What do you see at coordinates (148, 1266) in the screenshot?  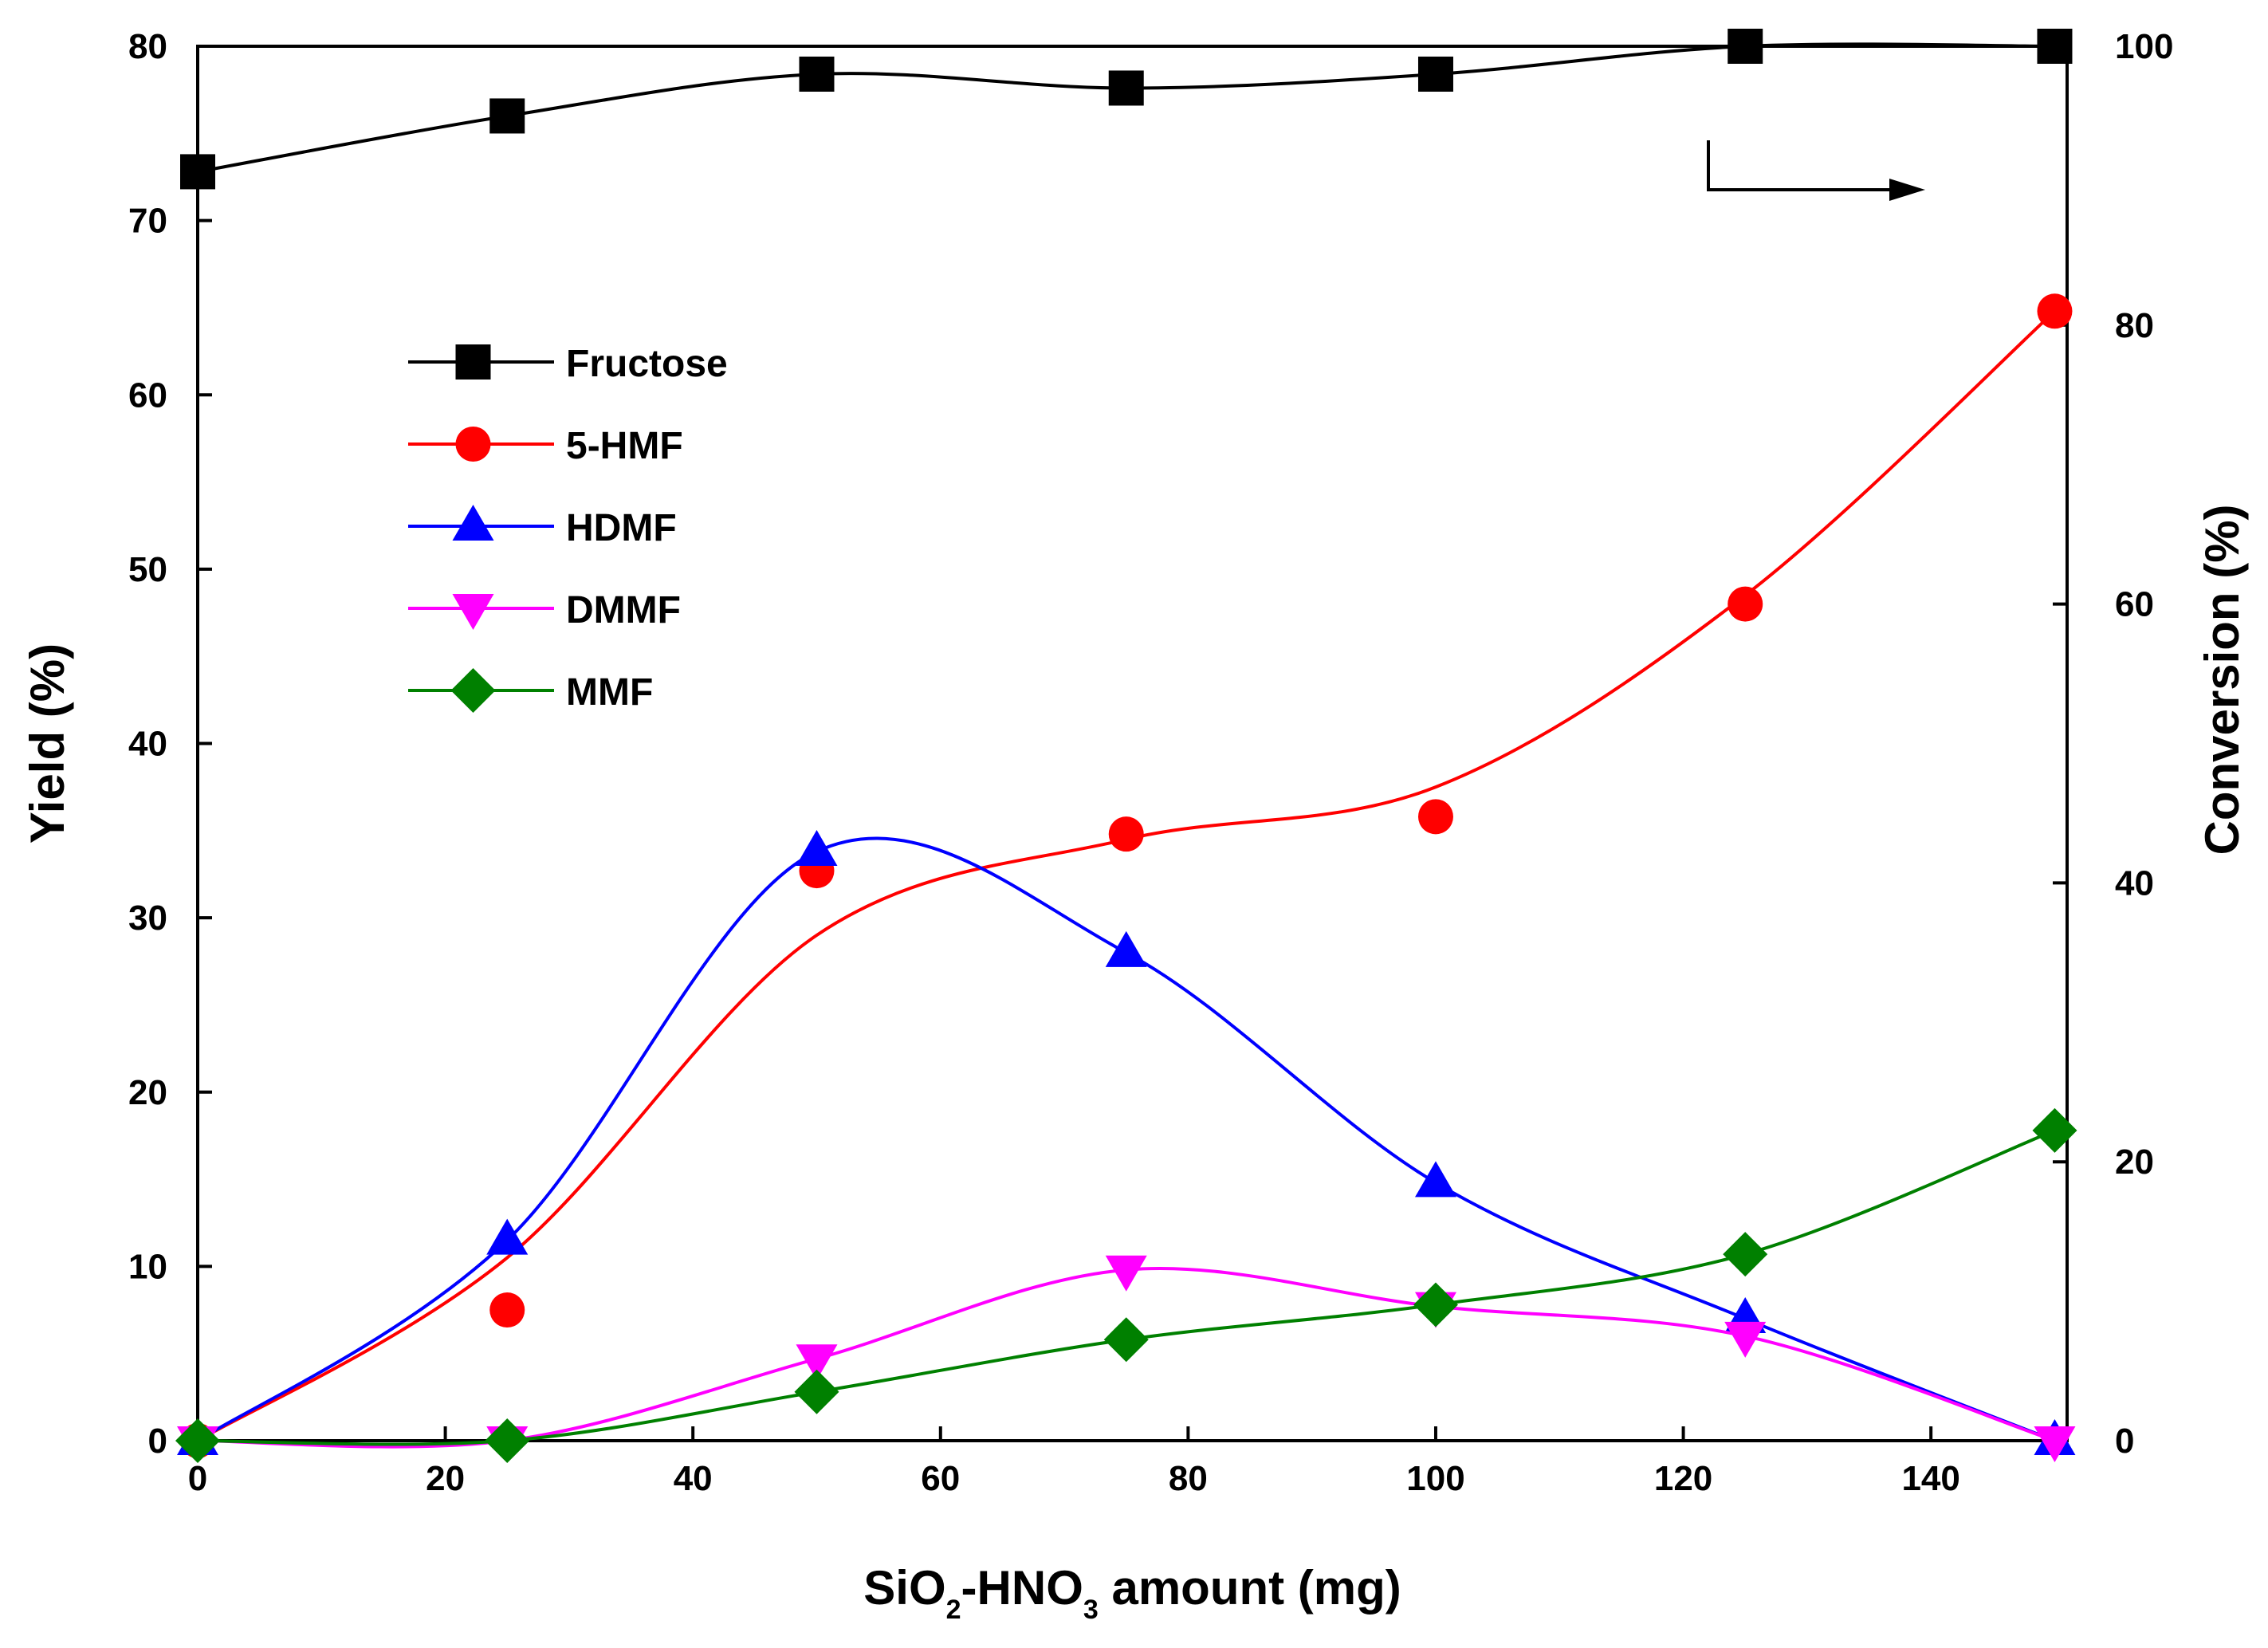 I see `y-tick-label: 10` at bounding box center [148, 1266].